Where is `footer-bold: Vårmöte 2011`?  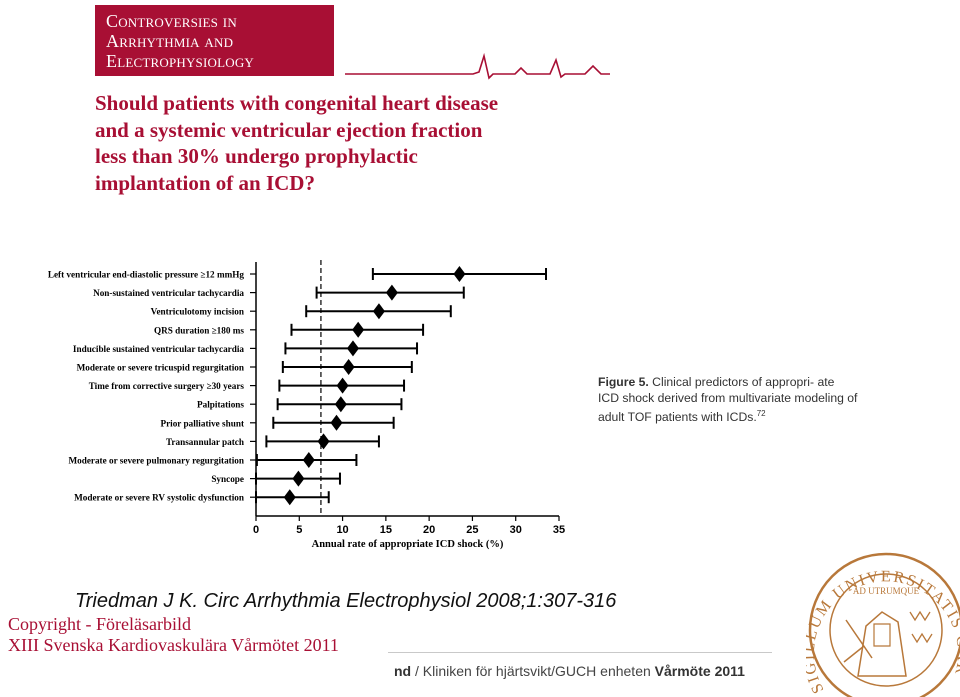 footer-bold: Vårmöte 2011 is located at coordinates (699, 671).